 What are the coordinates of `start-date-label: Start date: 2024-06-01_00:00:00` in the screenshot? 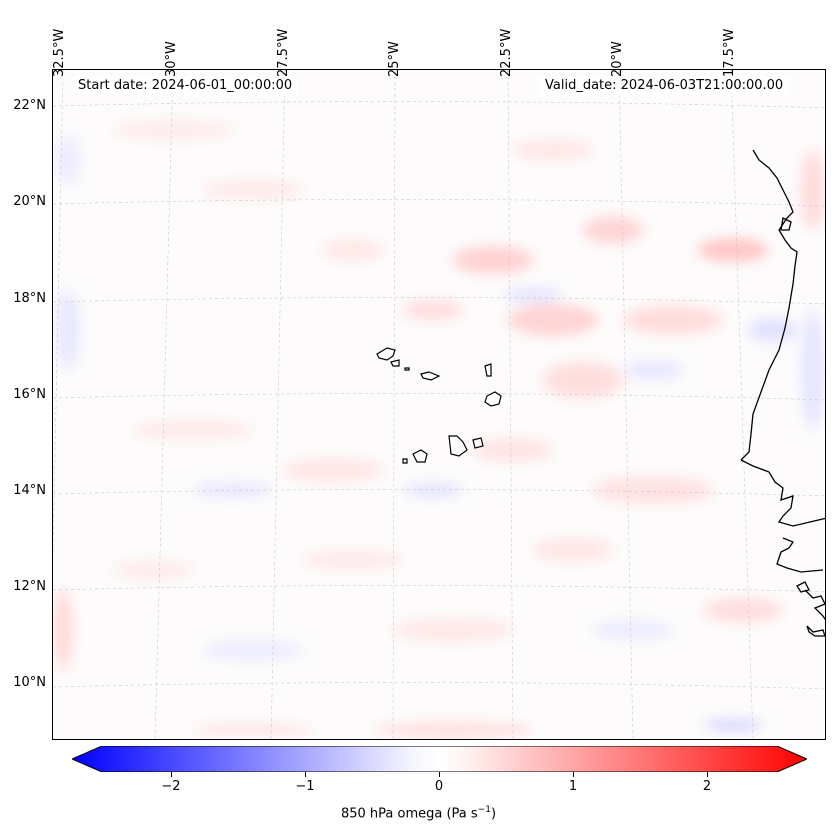 It's located at (185, 86).